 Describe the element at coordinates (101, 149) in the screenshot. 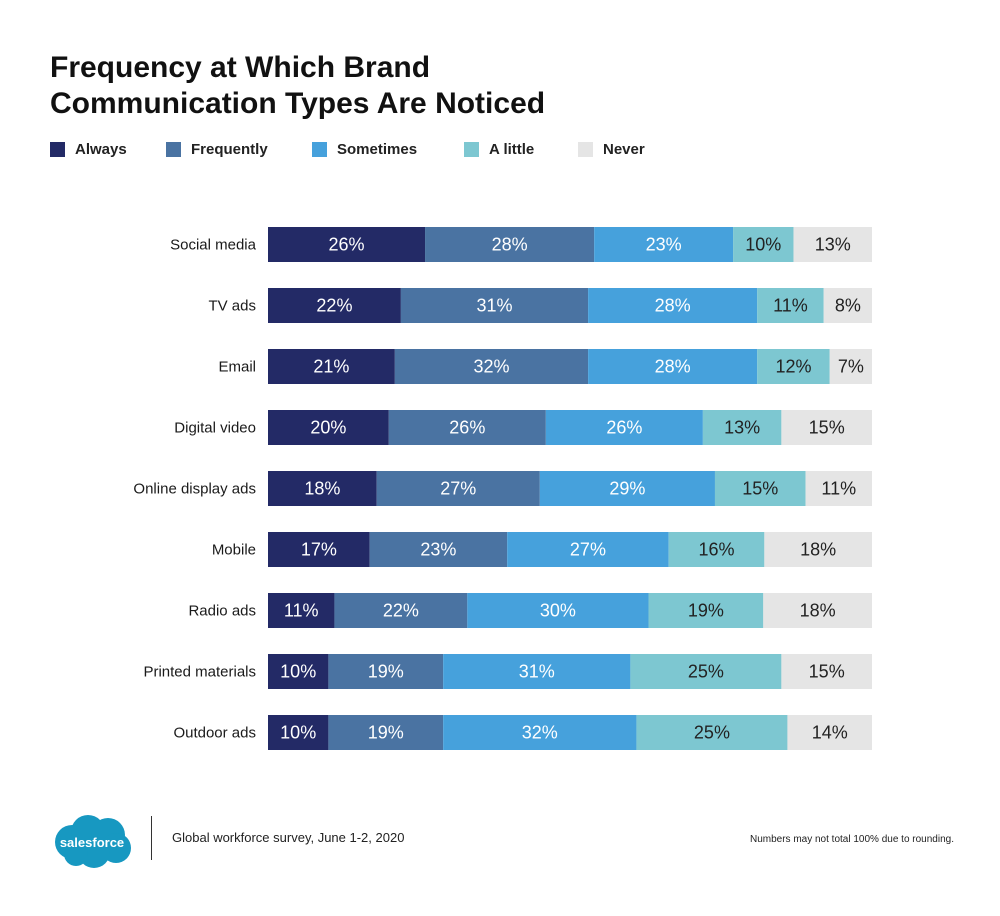

I see `legend-label-always: Always` at that location.